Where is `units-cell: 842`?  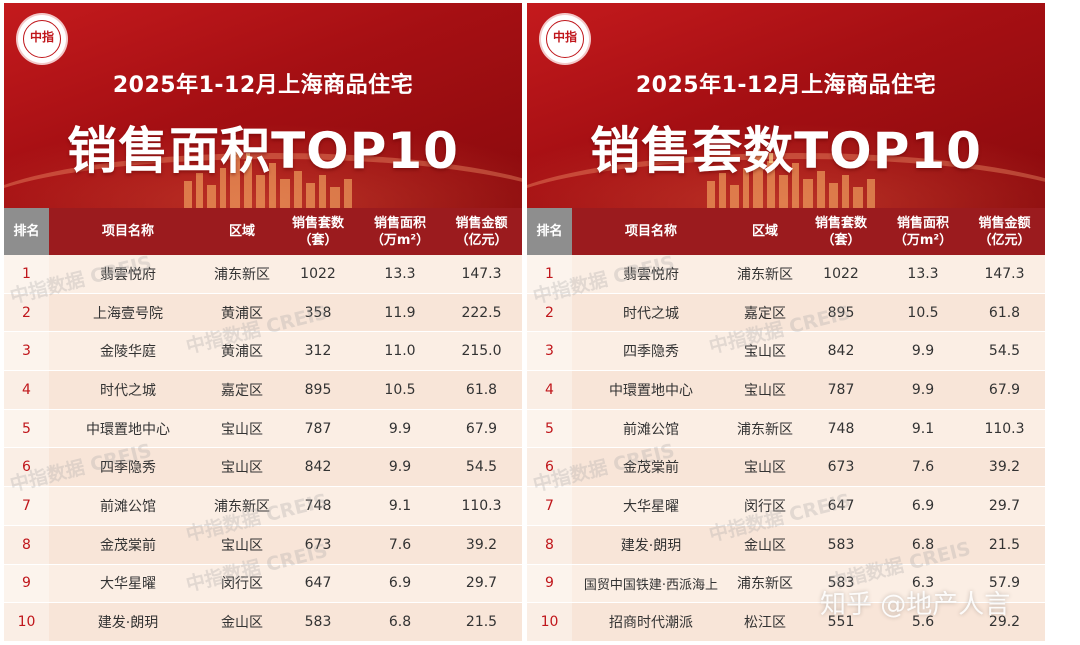 units-cell: 842 is located at coordinates (841, 351).